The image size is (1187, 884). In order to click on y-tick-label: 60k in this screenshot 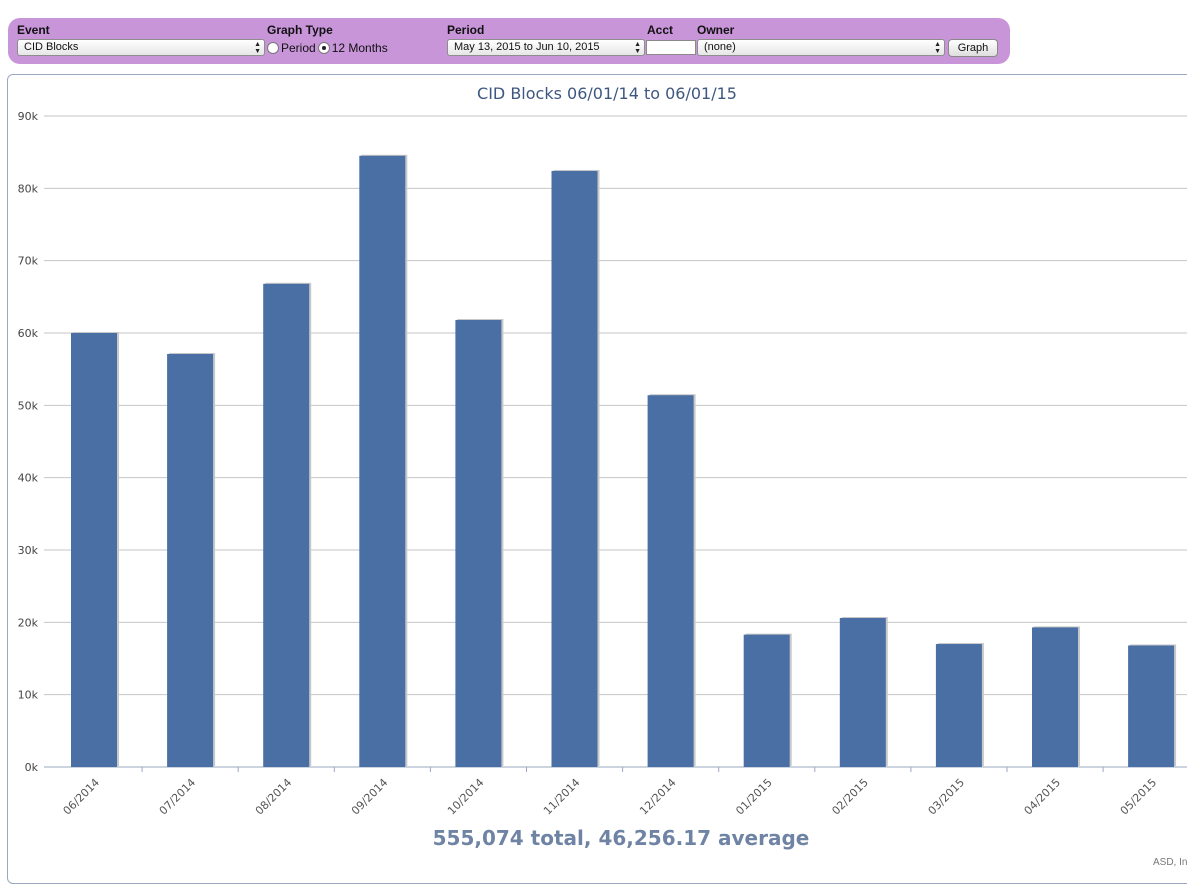, I will do `click(28, 333)`.